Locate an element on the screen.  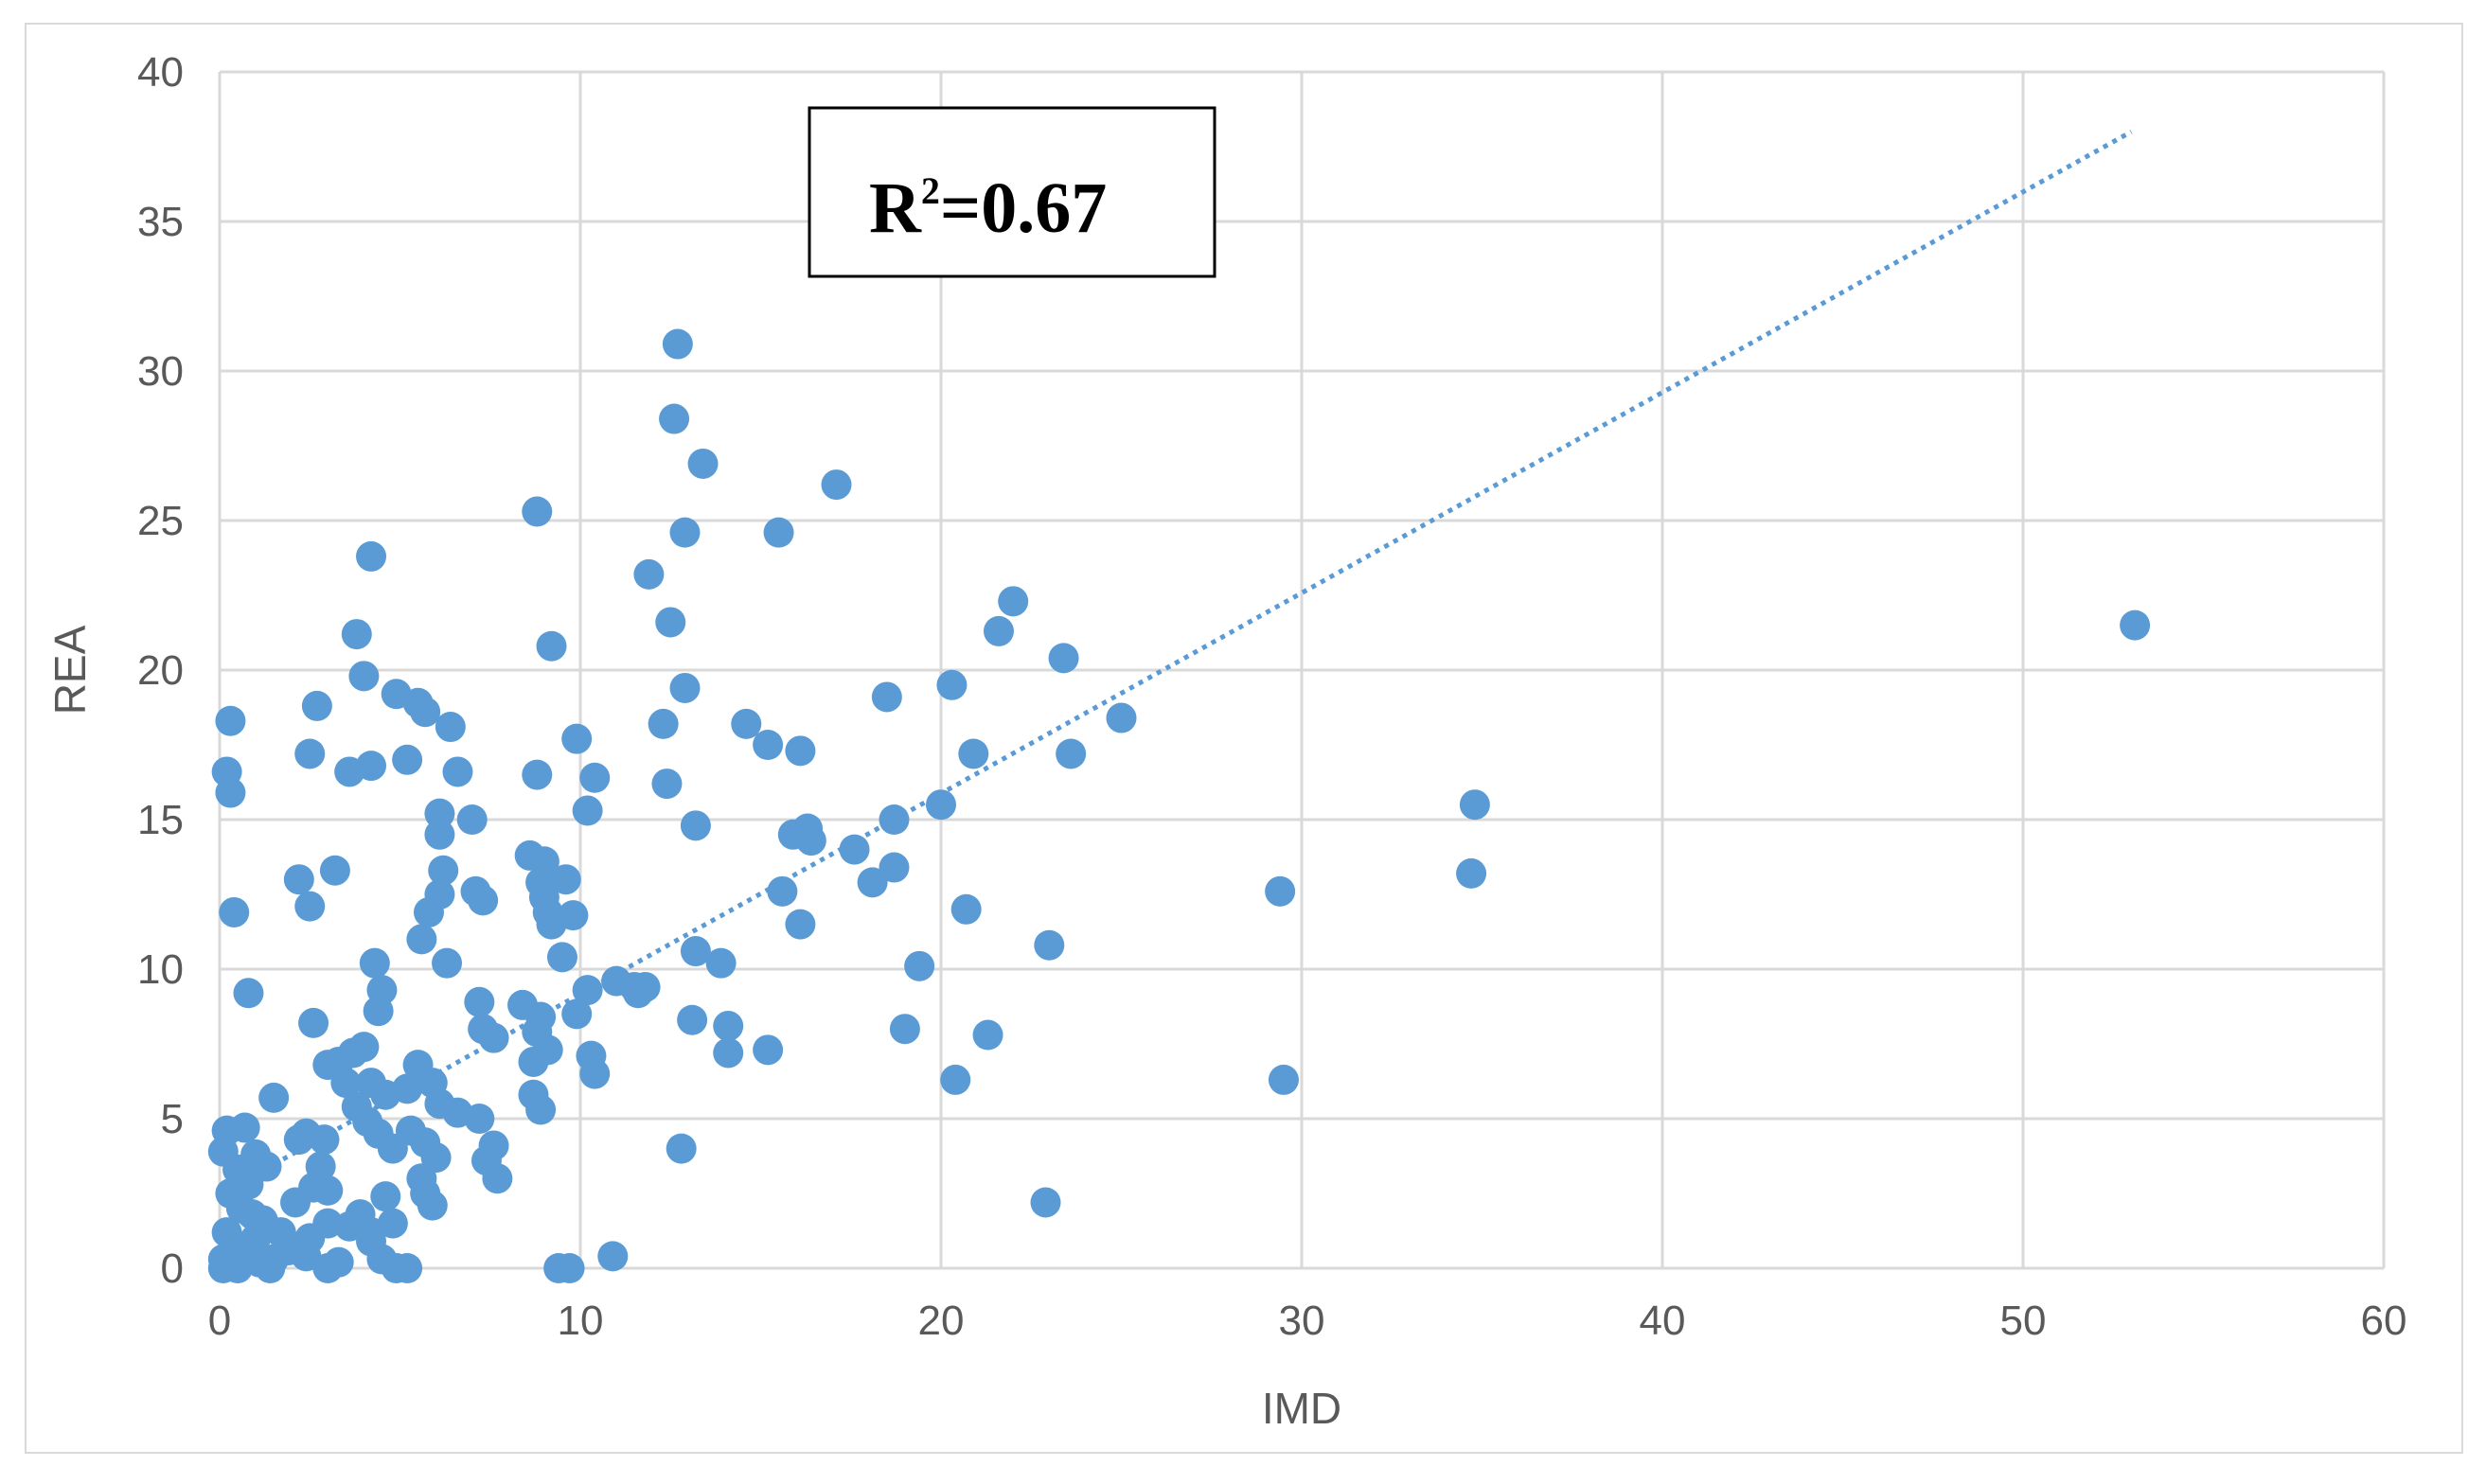
x-axis-ticks: 0 10 20 30 40 50 60 is located at coordinates (1308, 1321).